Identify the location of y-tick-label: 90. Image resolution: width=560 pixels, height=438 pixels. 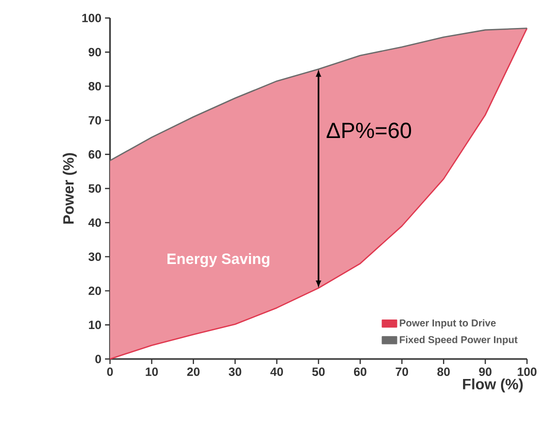
(95, 52).